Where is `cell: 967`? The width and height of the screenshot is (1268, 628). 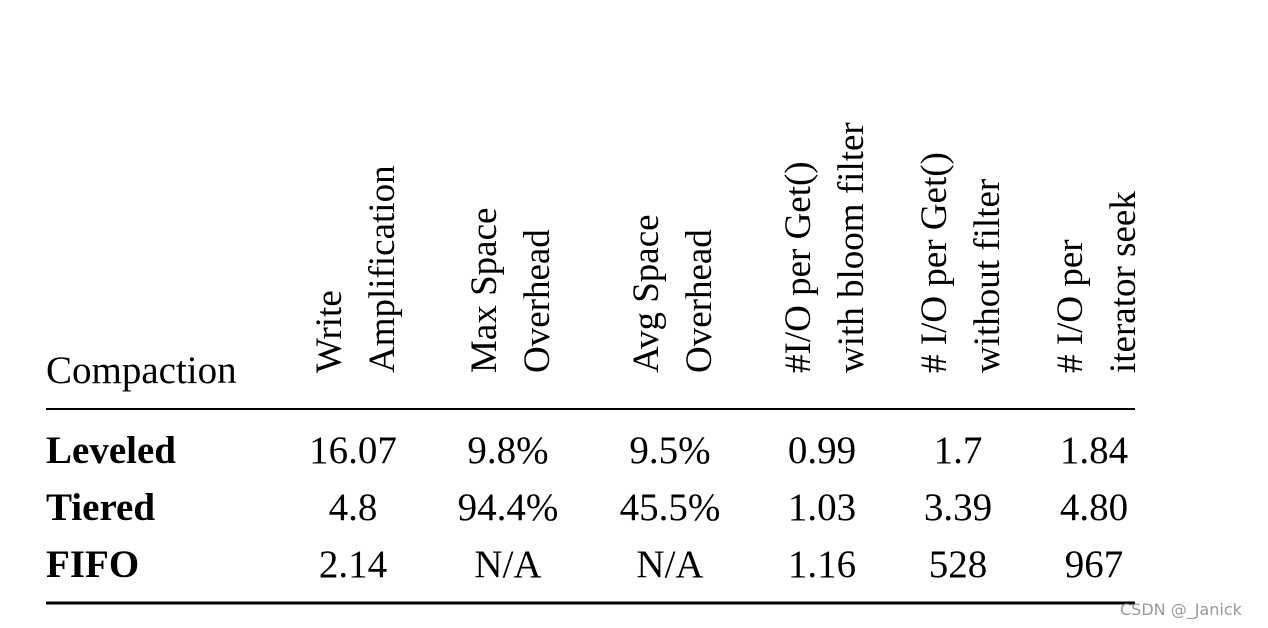 cell: 967 is located at coordinates (1094, 564).